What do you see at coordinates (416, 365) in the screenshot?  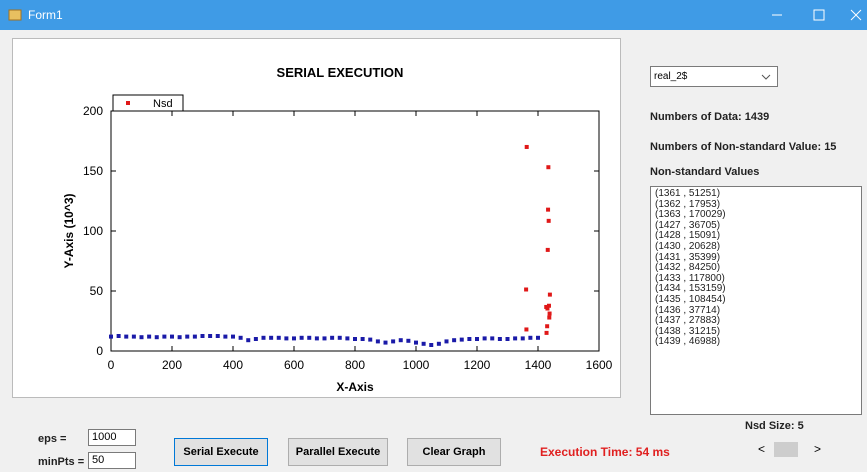 I see `x-tick-label: 1000` at bounding box center [416, 365].